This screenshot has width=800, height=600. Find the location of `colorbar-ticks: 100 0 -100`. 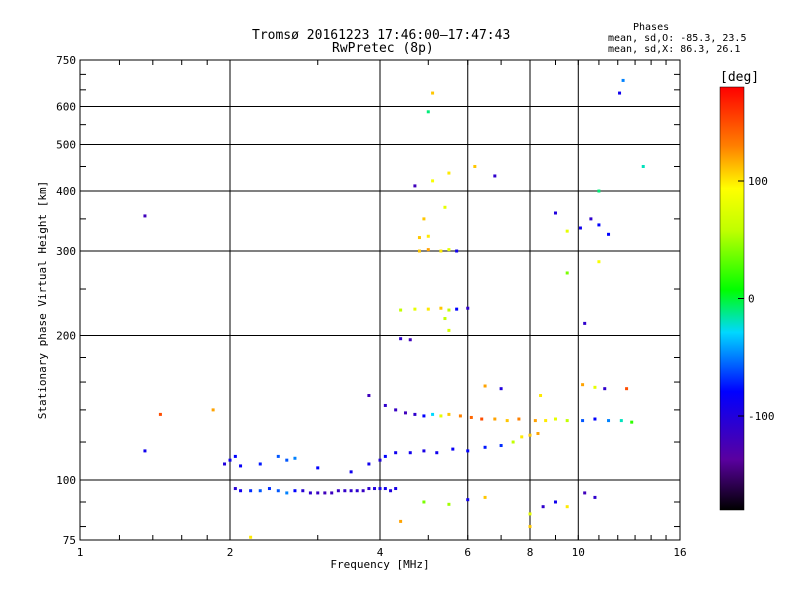

colorbar-ticks: 100 0 -100 is located at coordinates (756, 299).